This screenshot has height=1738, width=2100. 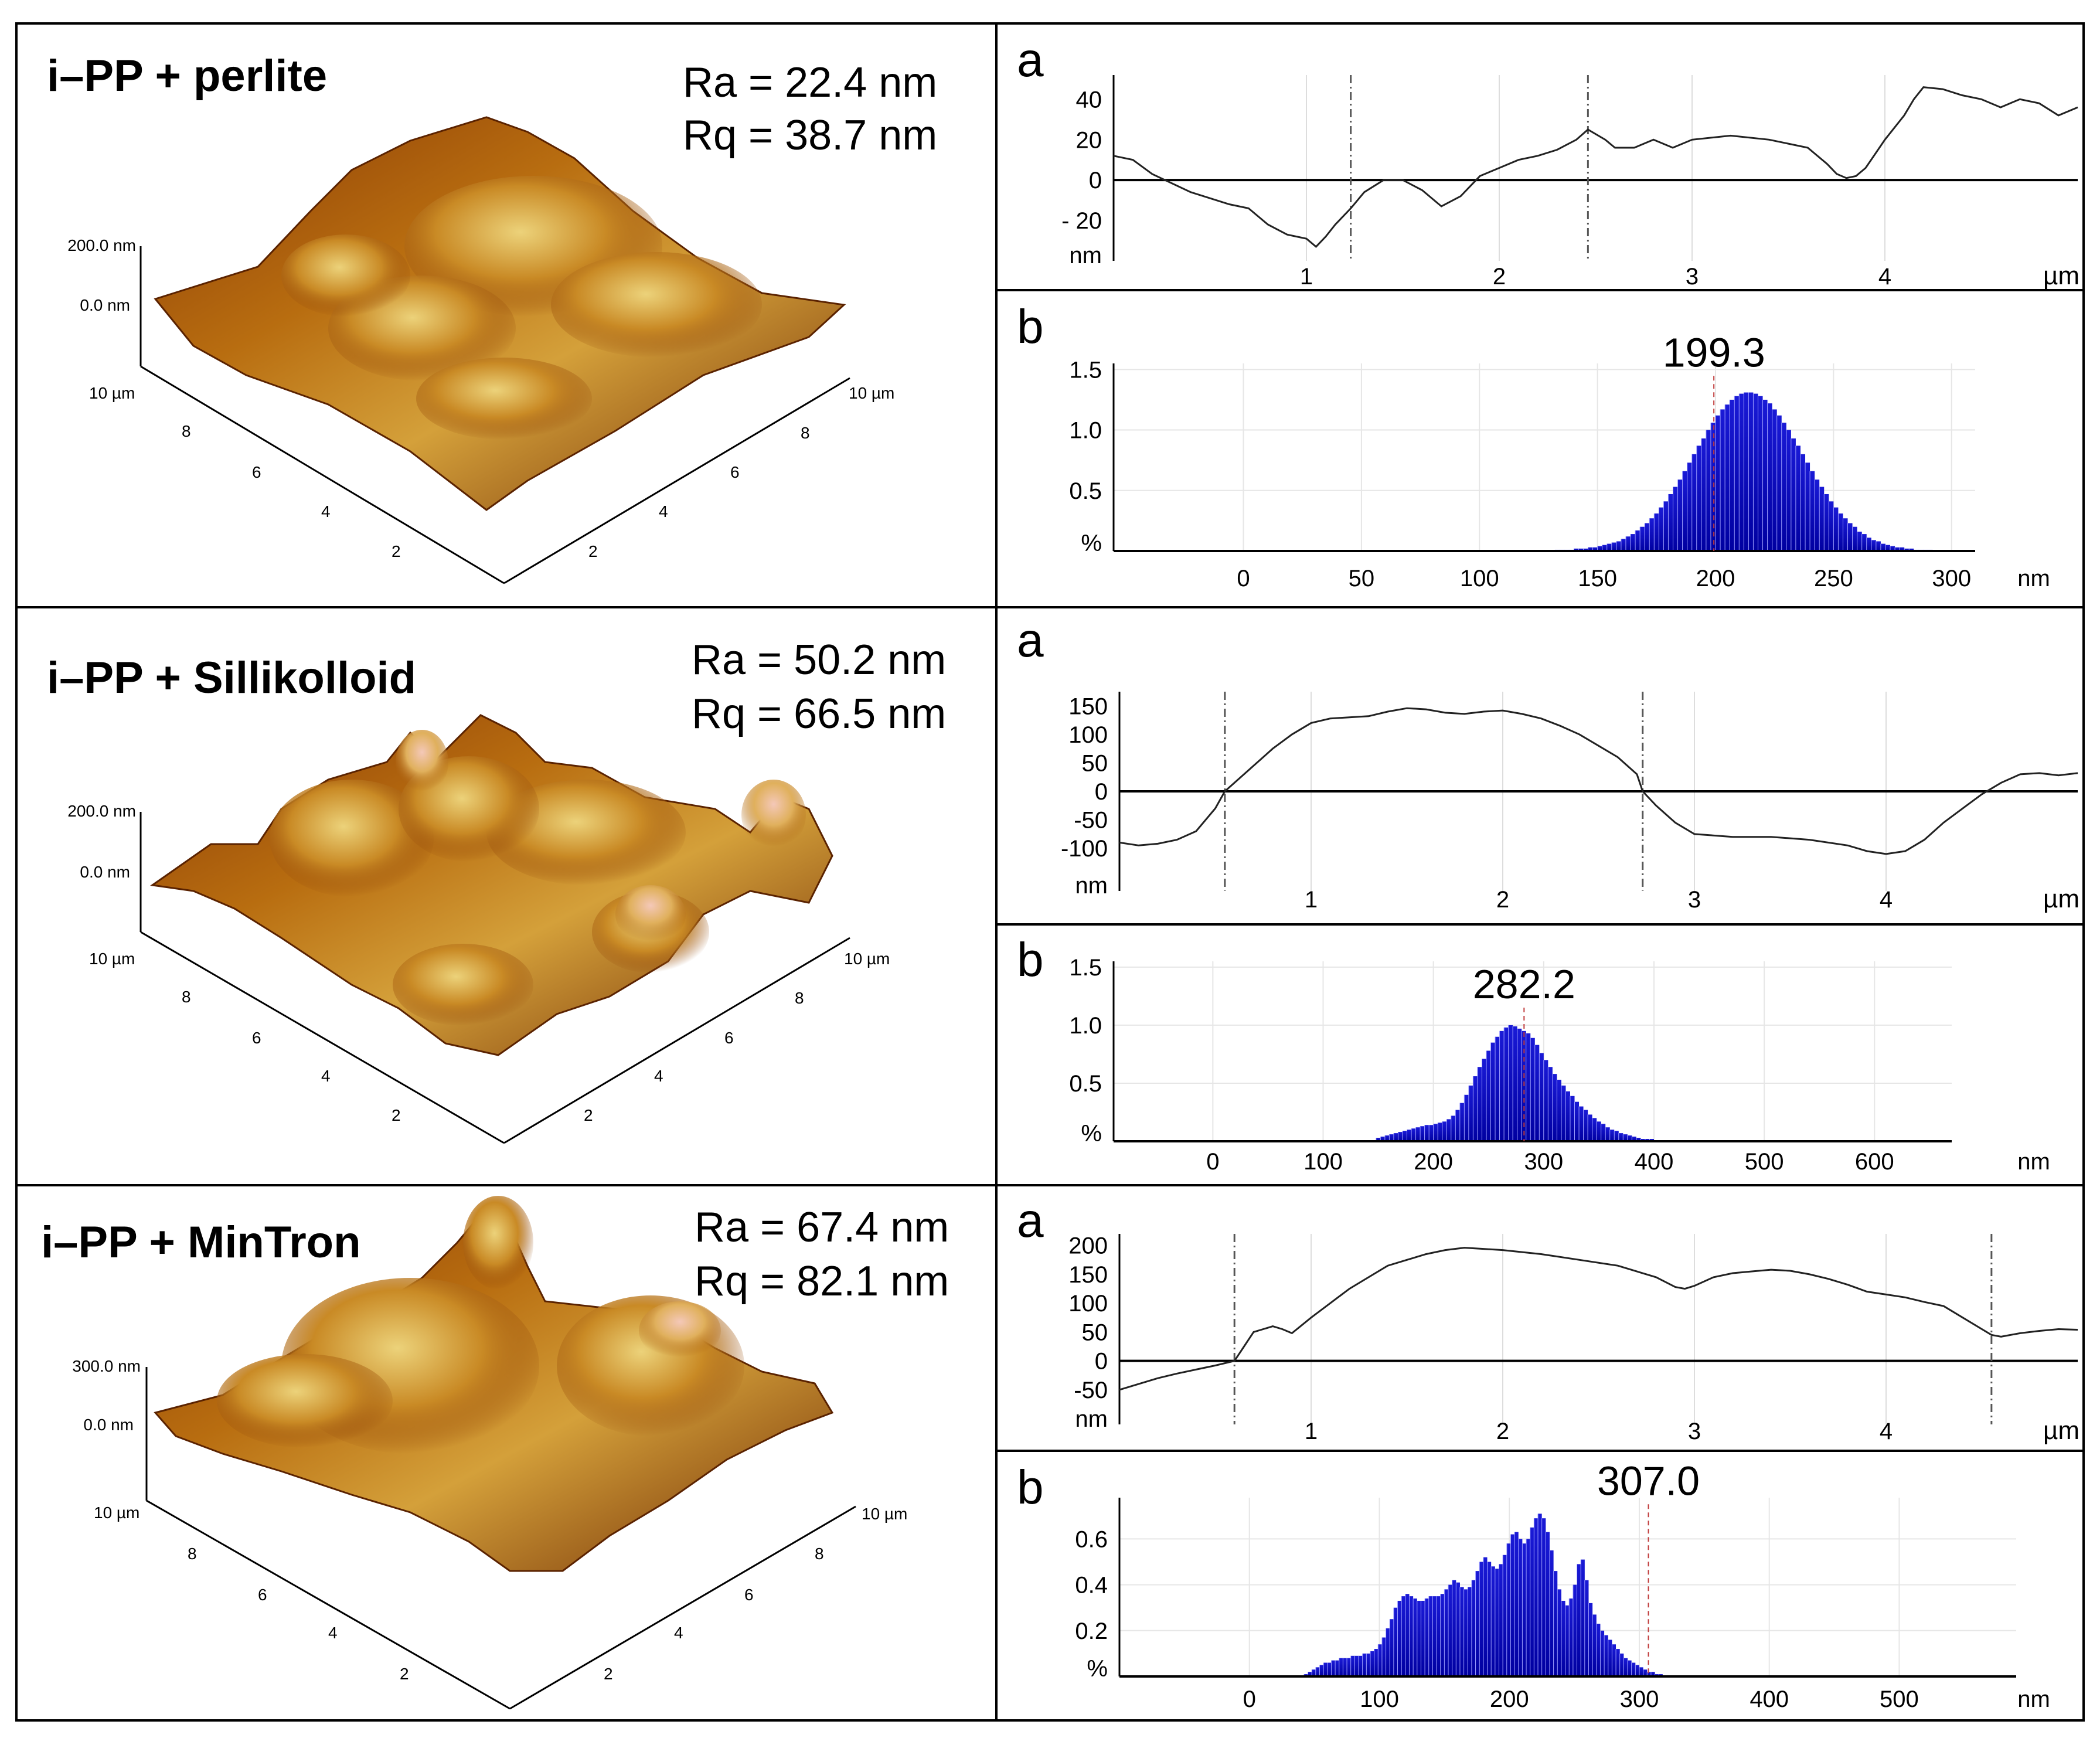 What do you see at coordinates (593, 551) in the screenshot?
I see `right-axis-label: 2` at bounding box center [593, 551].